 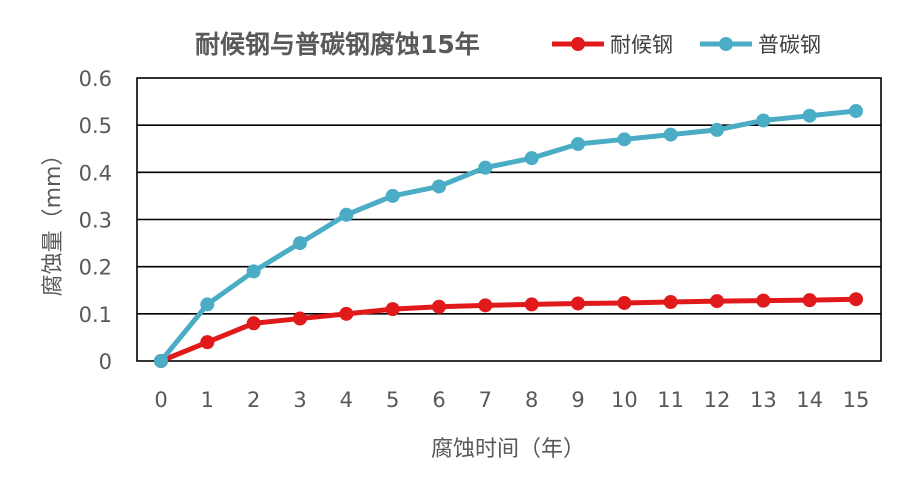 I want to click on x-tick-label: 1, so click(x=207, y=400).